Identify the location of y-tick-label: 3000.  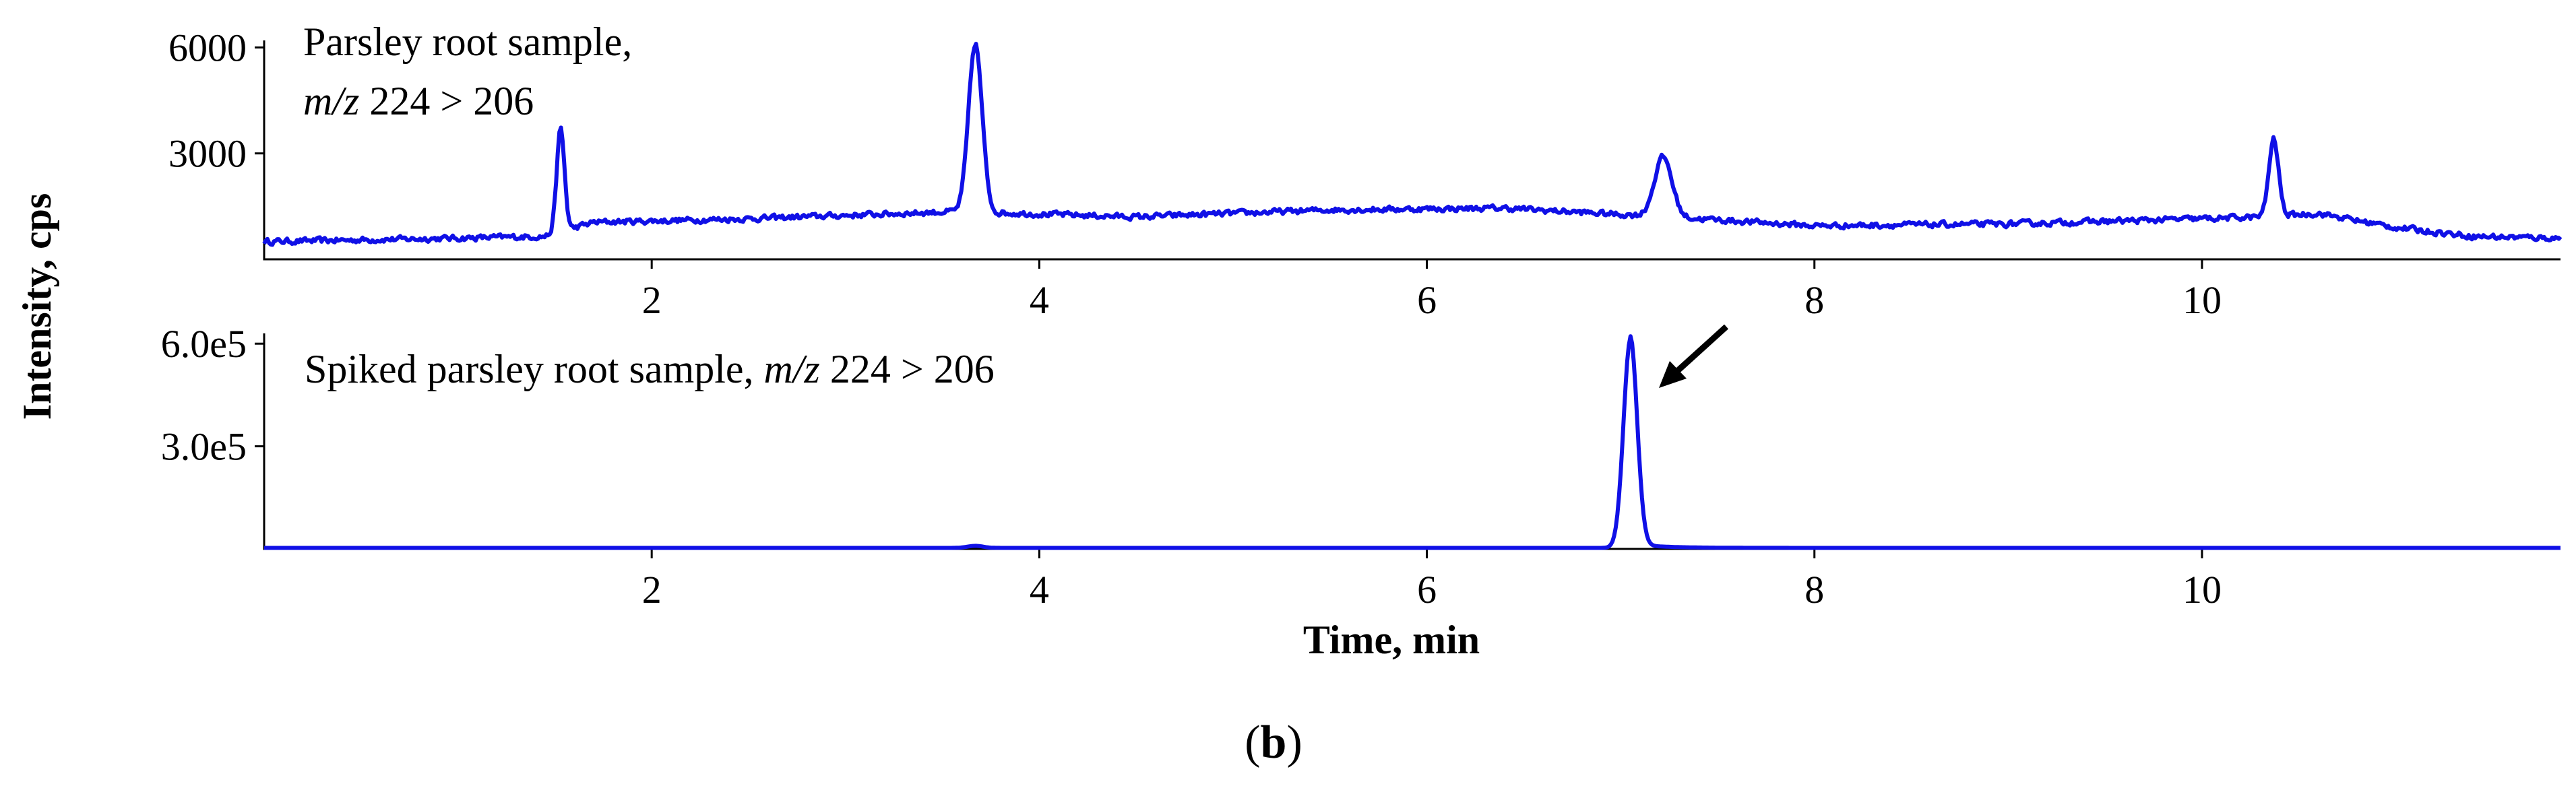
(207, 154).